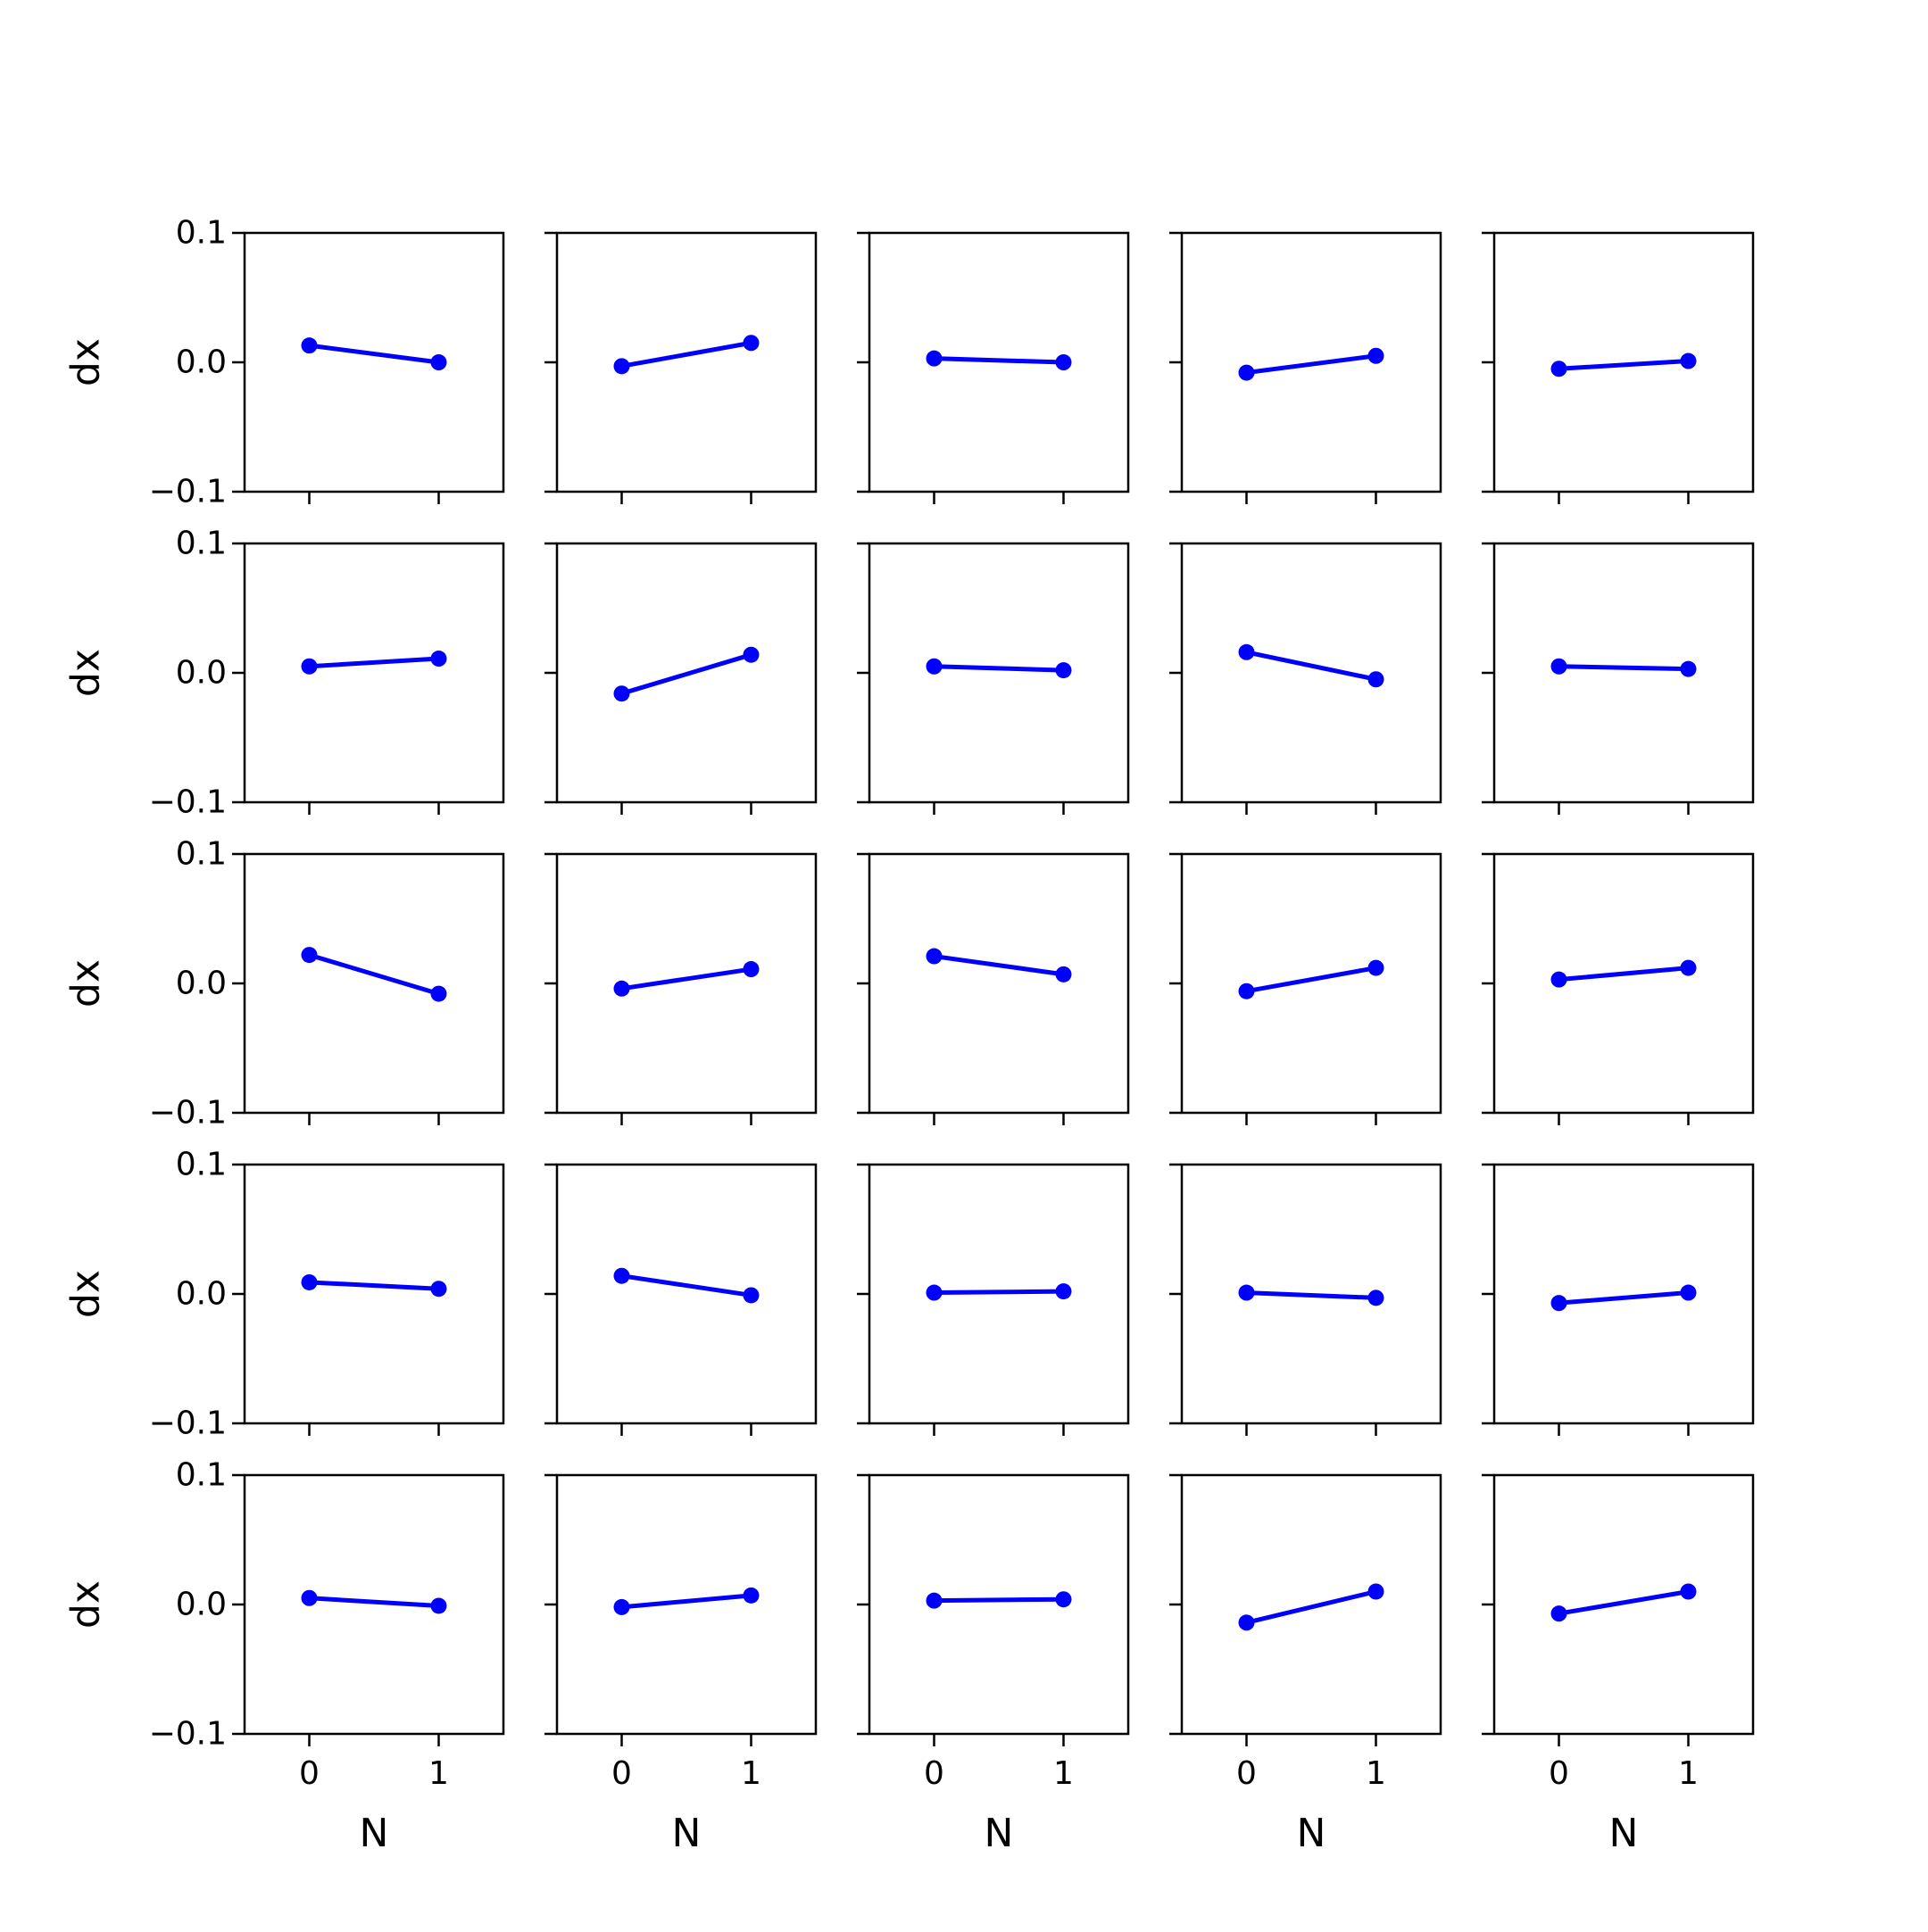  I want to click on subplot-r1-c2, so click(681, 367).